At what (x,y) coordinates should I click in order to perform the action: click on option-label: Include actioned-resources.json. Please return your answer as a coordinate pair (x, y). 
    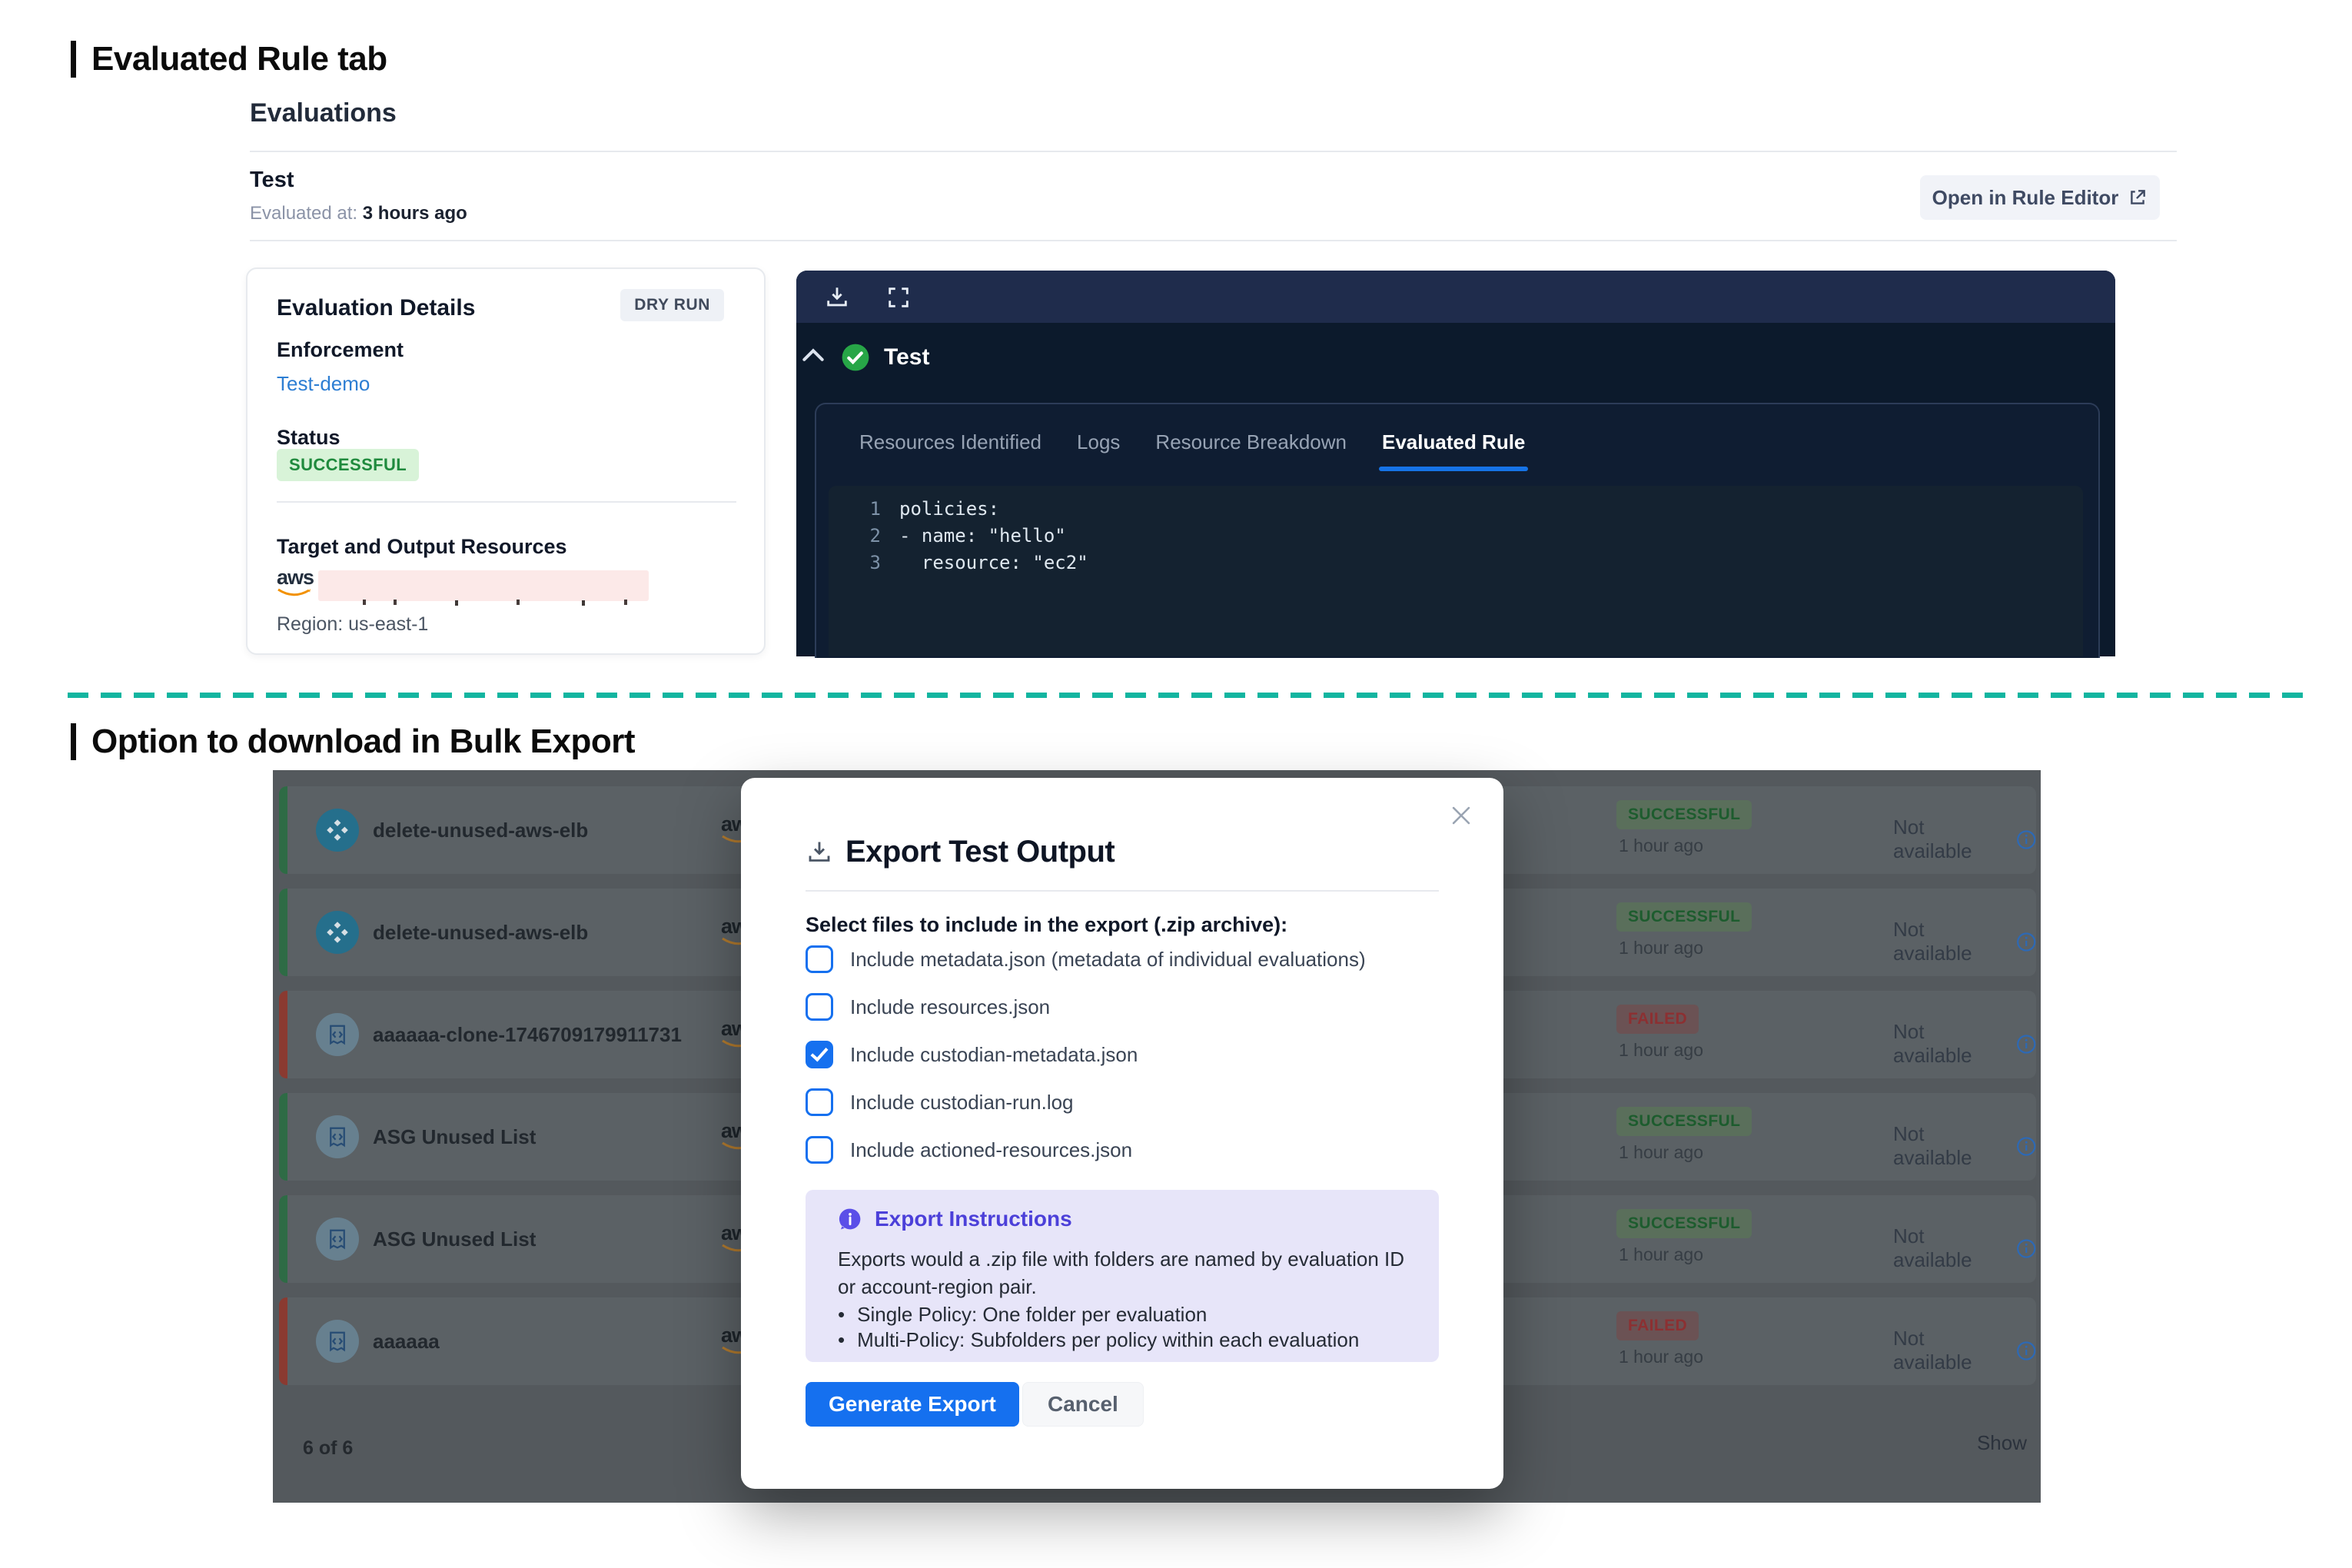
    Looking at the image, I should click on (992, 1149).